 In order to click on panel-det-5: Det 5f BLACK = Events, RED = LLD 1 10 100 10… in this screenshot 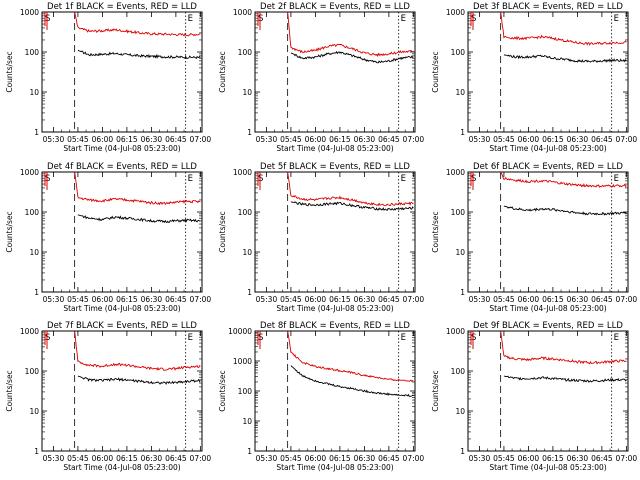, I will do `click(321, 237)`.